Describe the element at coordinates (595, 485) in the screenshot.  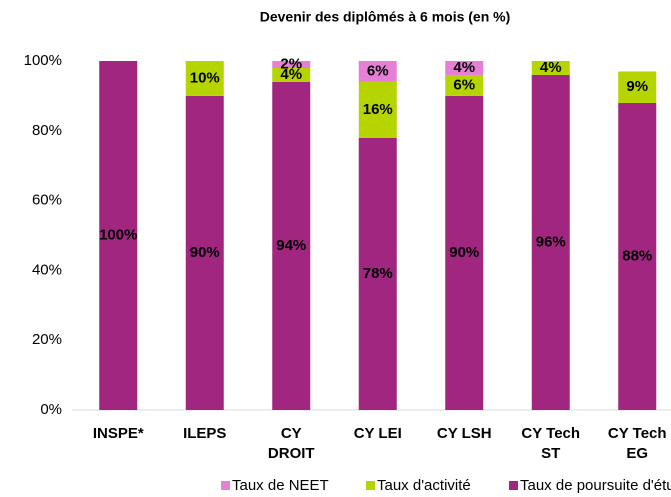
I see `legend-label: Taux de poursuite d'études` at that location.